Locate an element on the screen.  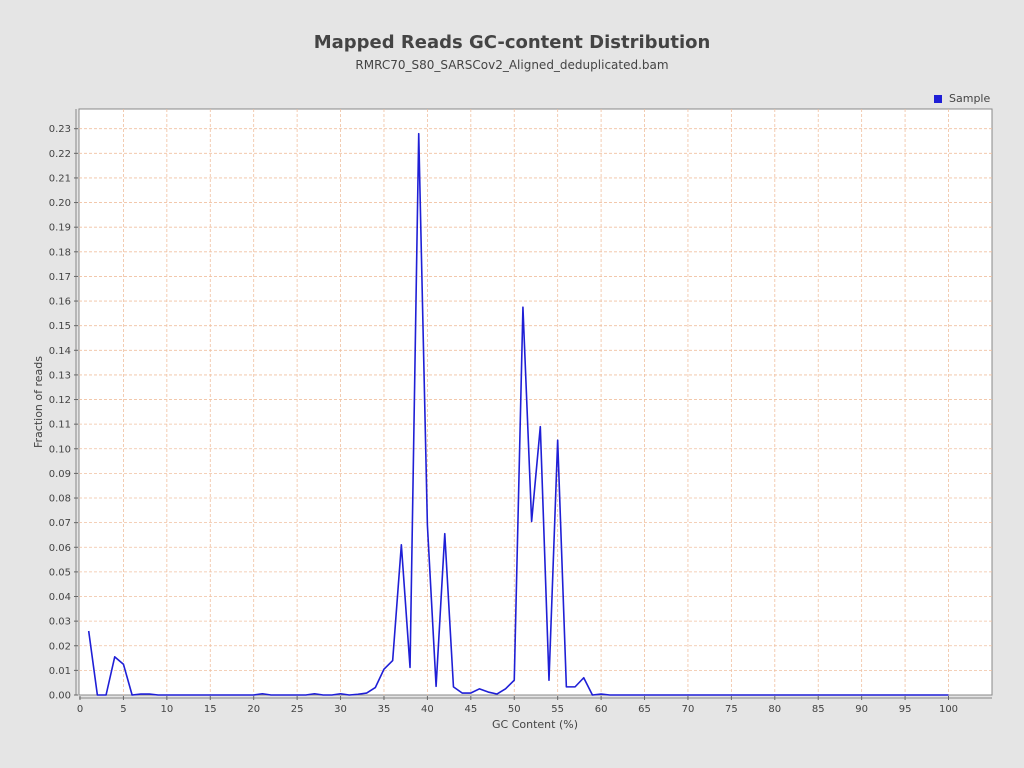
y-tick-label: 0.14 is located at coordinates (60, 351).